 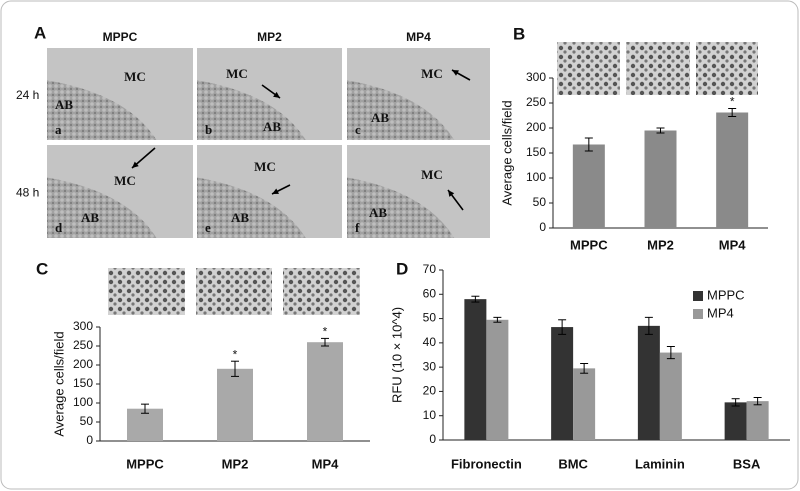 I want to click on legend-label: MP4, so click(x=720, y=312).